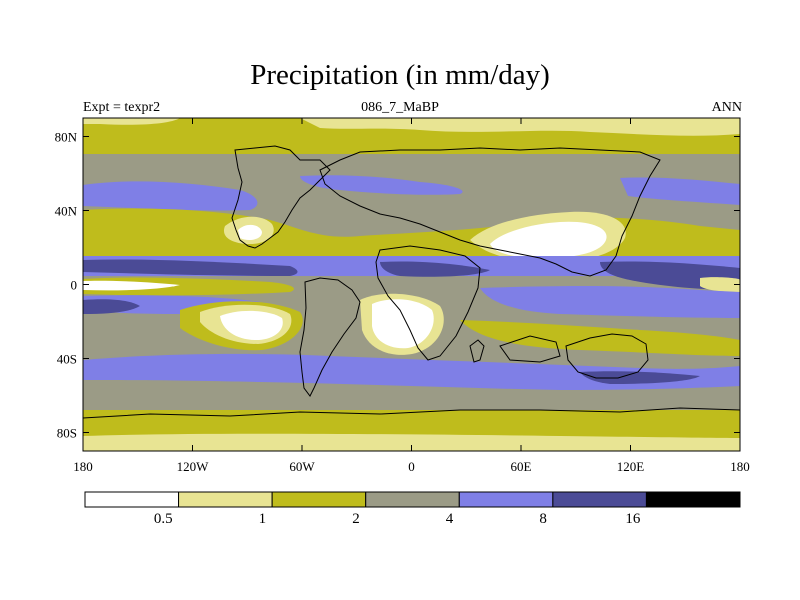 The image size is (800, 600). What do you see at coordinates (131, 121) in the screenshot?
I see `arctic-dry-west` at bounding box center [131, 121].